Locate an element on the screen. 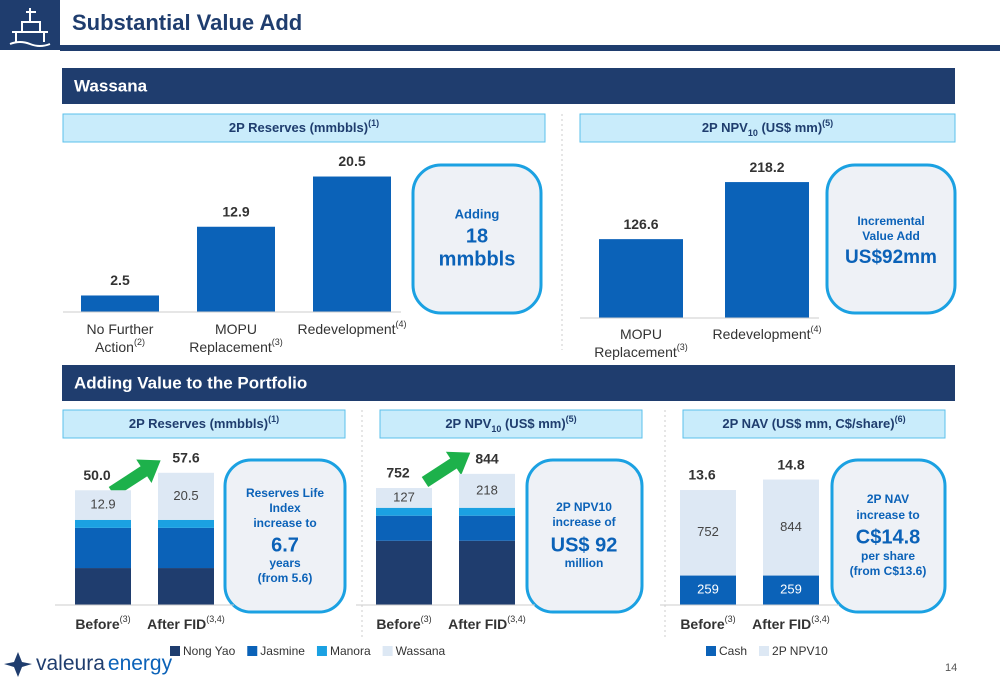 The image size is (1000, 685). category-line: Action is located at coordinates (114, 347).